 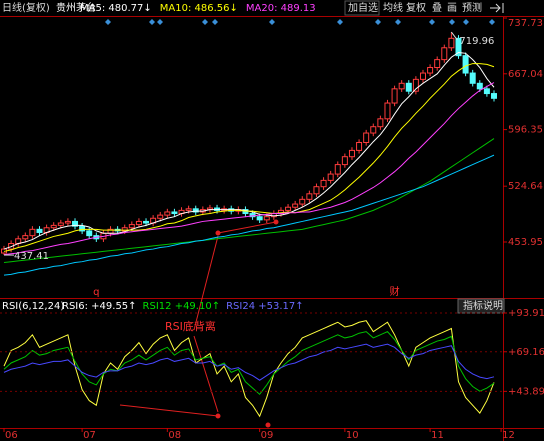 I want to click on toolbar-button: 叠, so click(x=437, y=8).